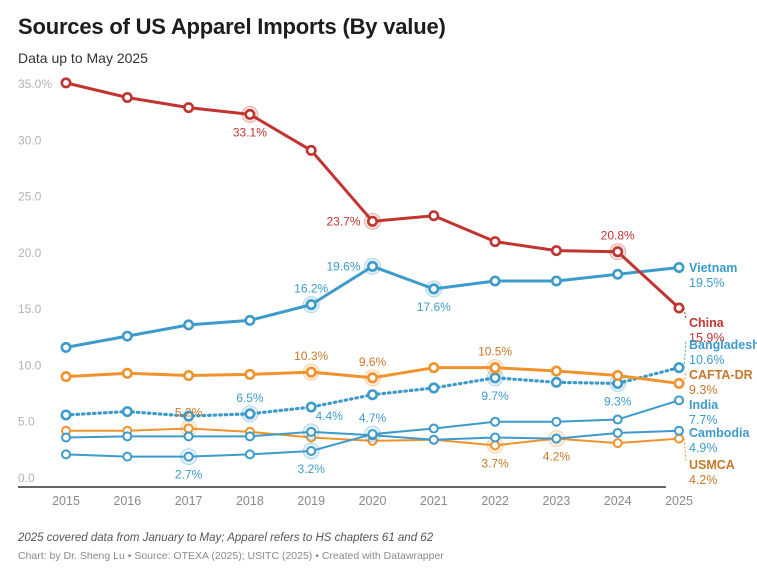 Image resolution: width=757 pixels, height=578 pixels. I want to click on data-label: 4.7%, so click(373, 418).